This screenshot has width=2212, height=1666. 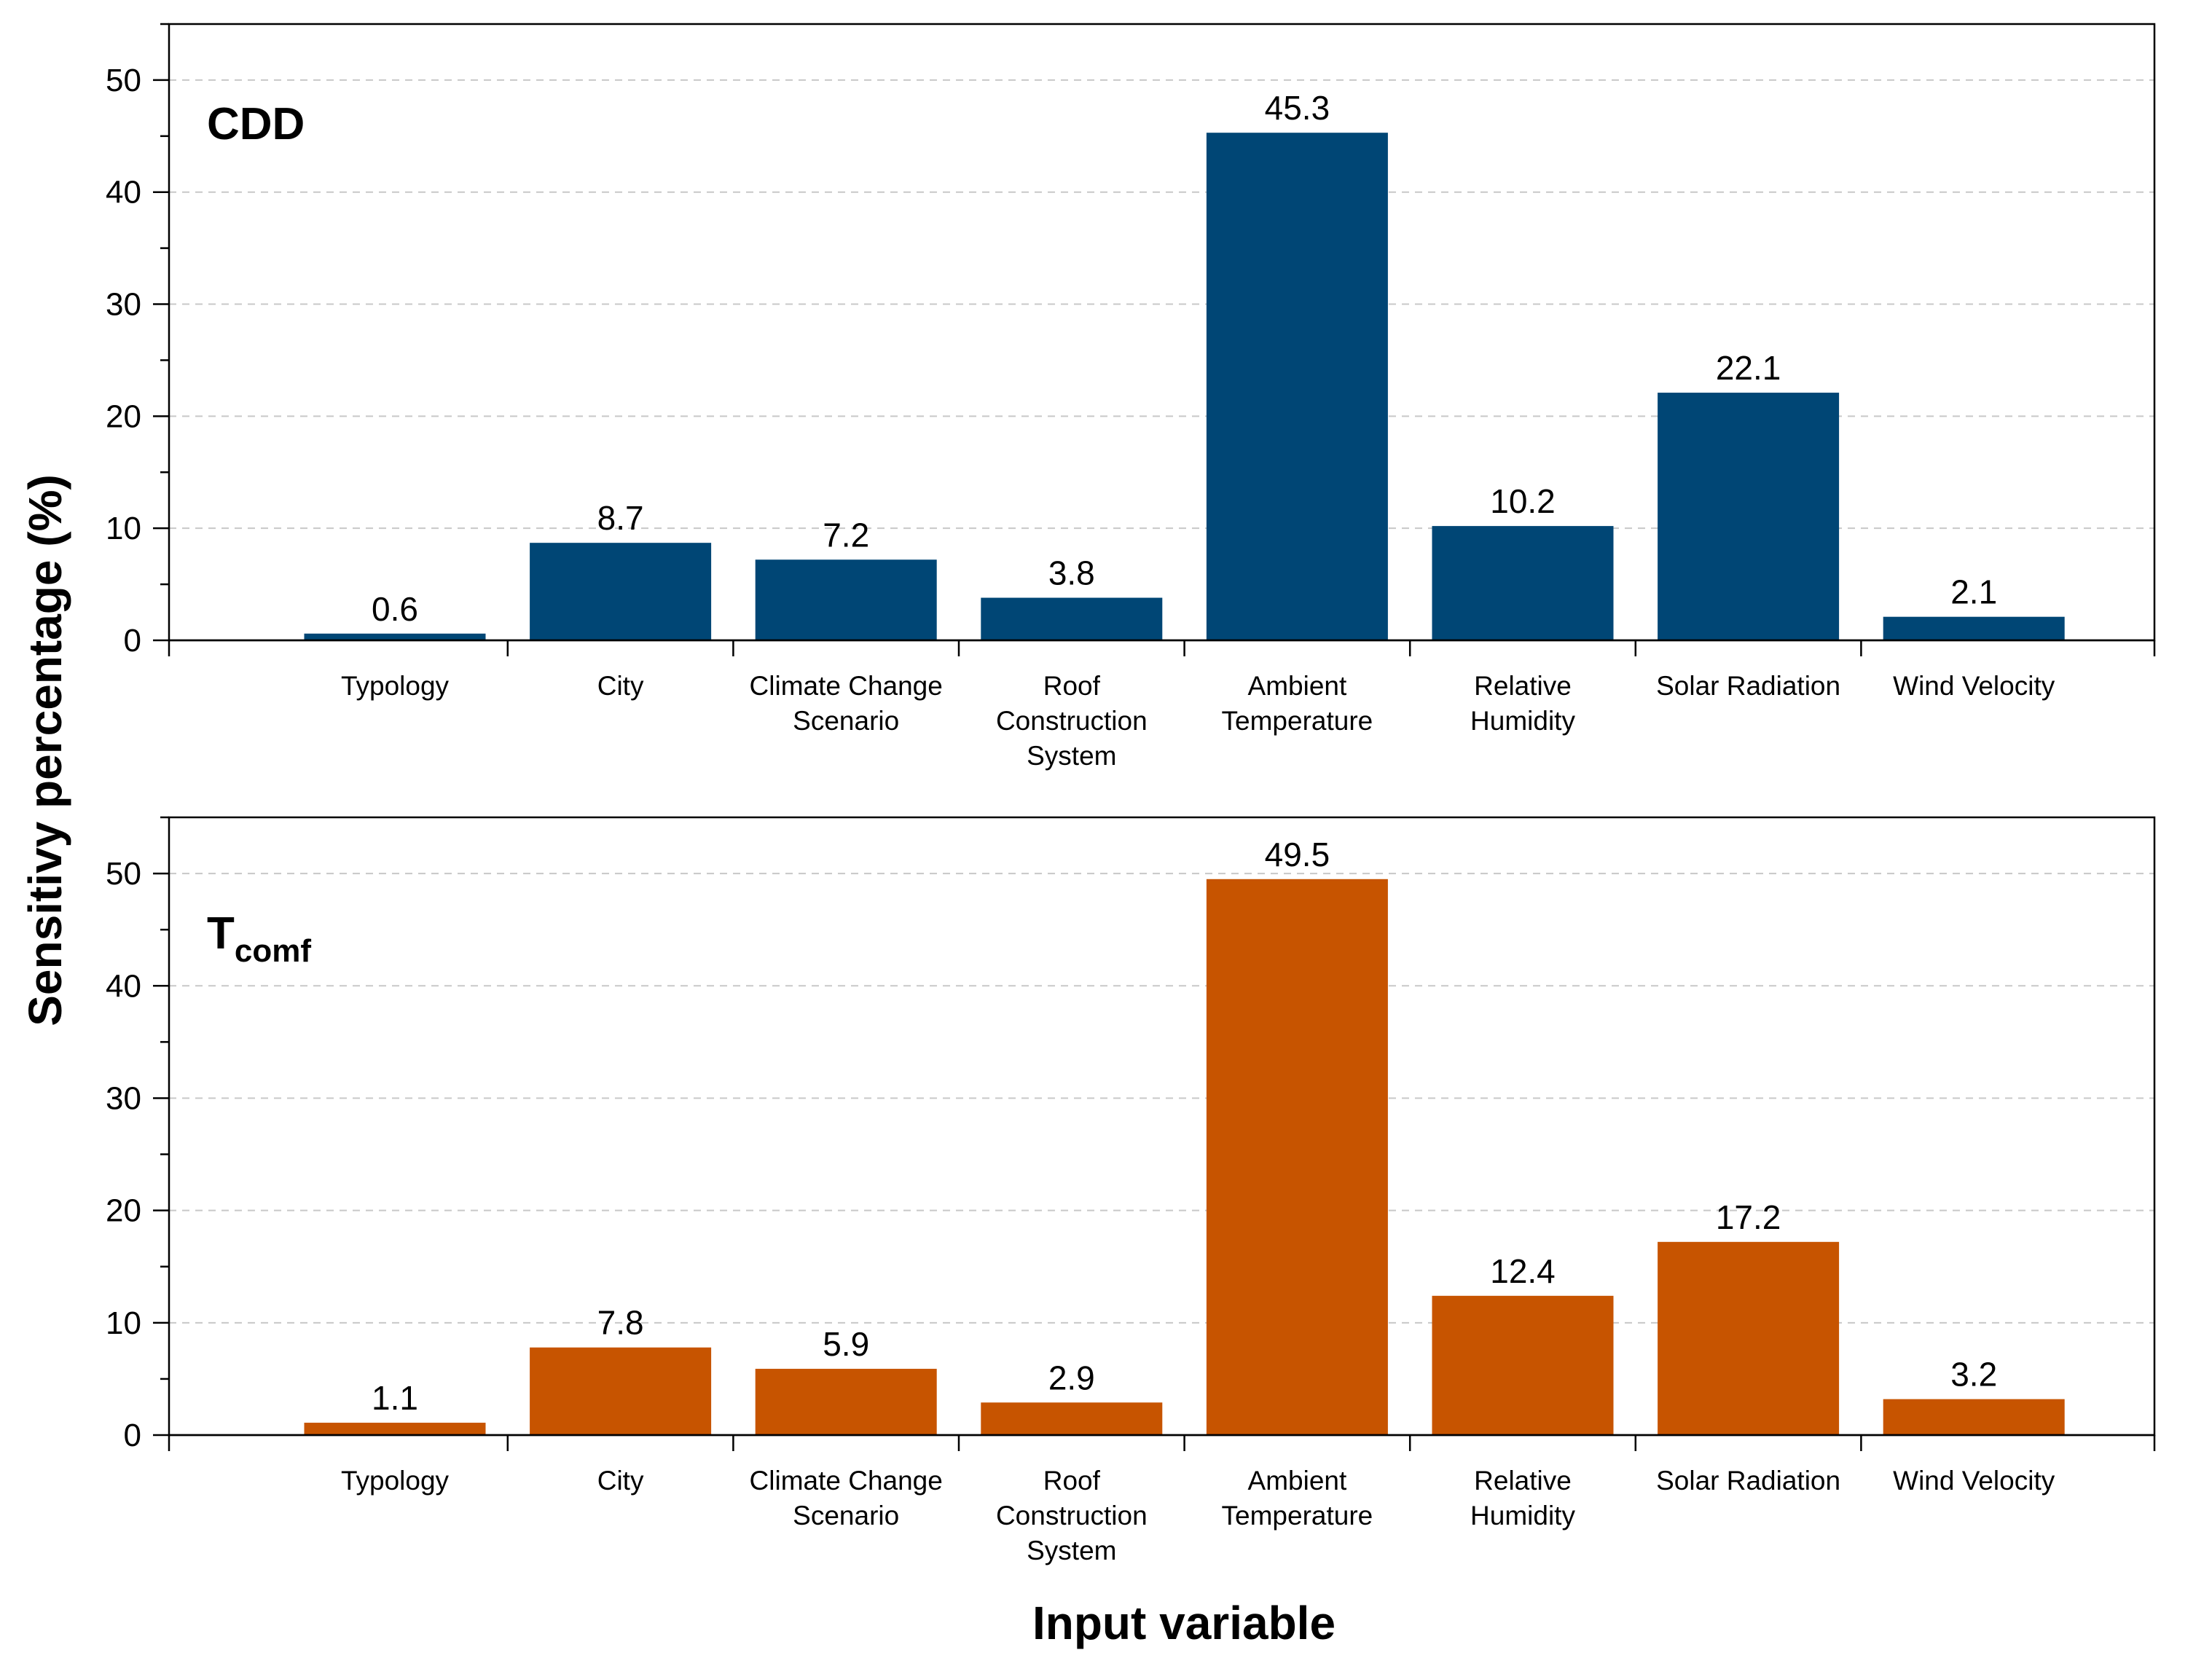 What do you see at coordinates (620, 518) in the screenshot?
I see `cdd-value-label: 8.7` at bounding box center [620, 518].